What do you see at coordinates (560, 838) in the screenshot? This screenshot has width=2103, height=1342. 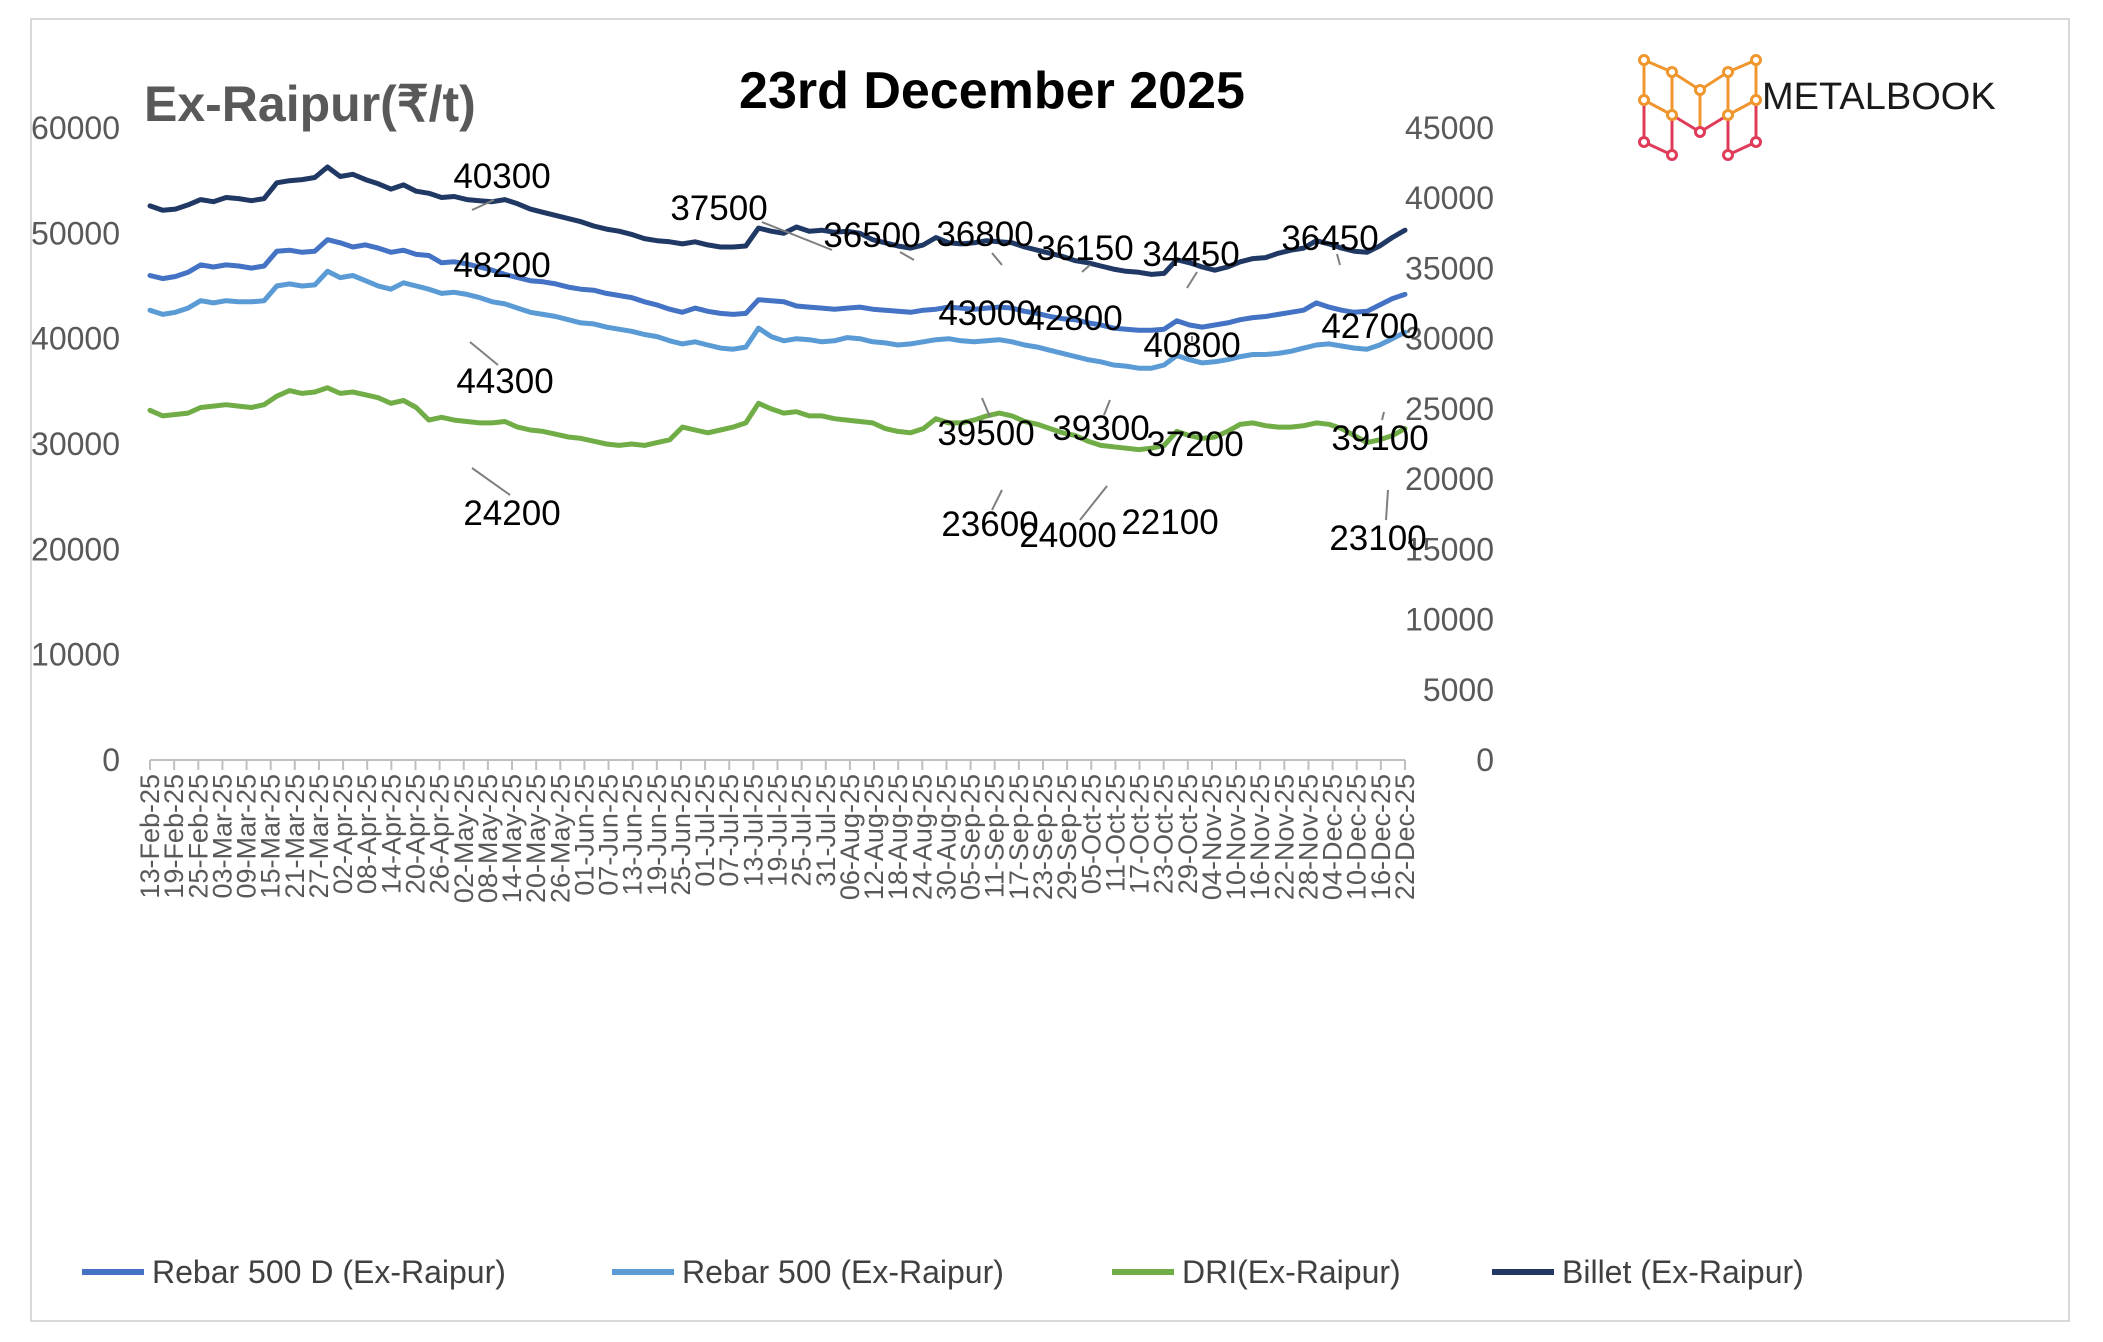 I see `x-tick-label: 26-May-25` at bounding box center [560, 838].